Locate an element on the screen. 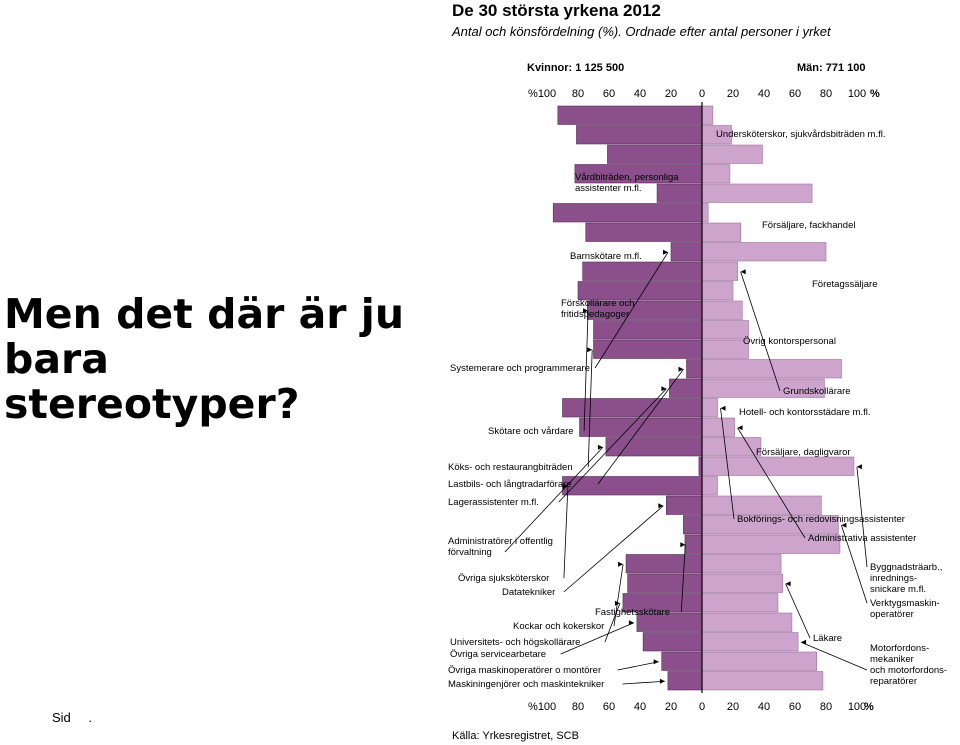 This screenshot has height=745, width=960. chart-title: De 30 största yrkena 2012 is located at coordinates (556, 10).